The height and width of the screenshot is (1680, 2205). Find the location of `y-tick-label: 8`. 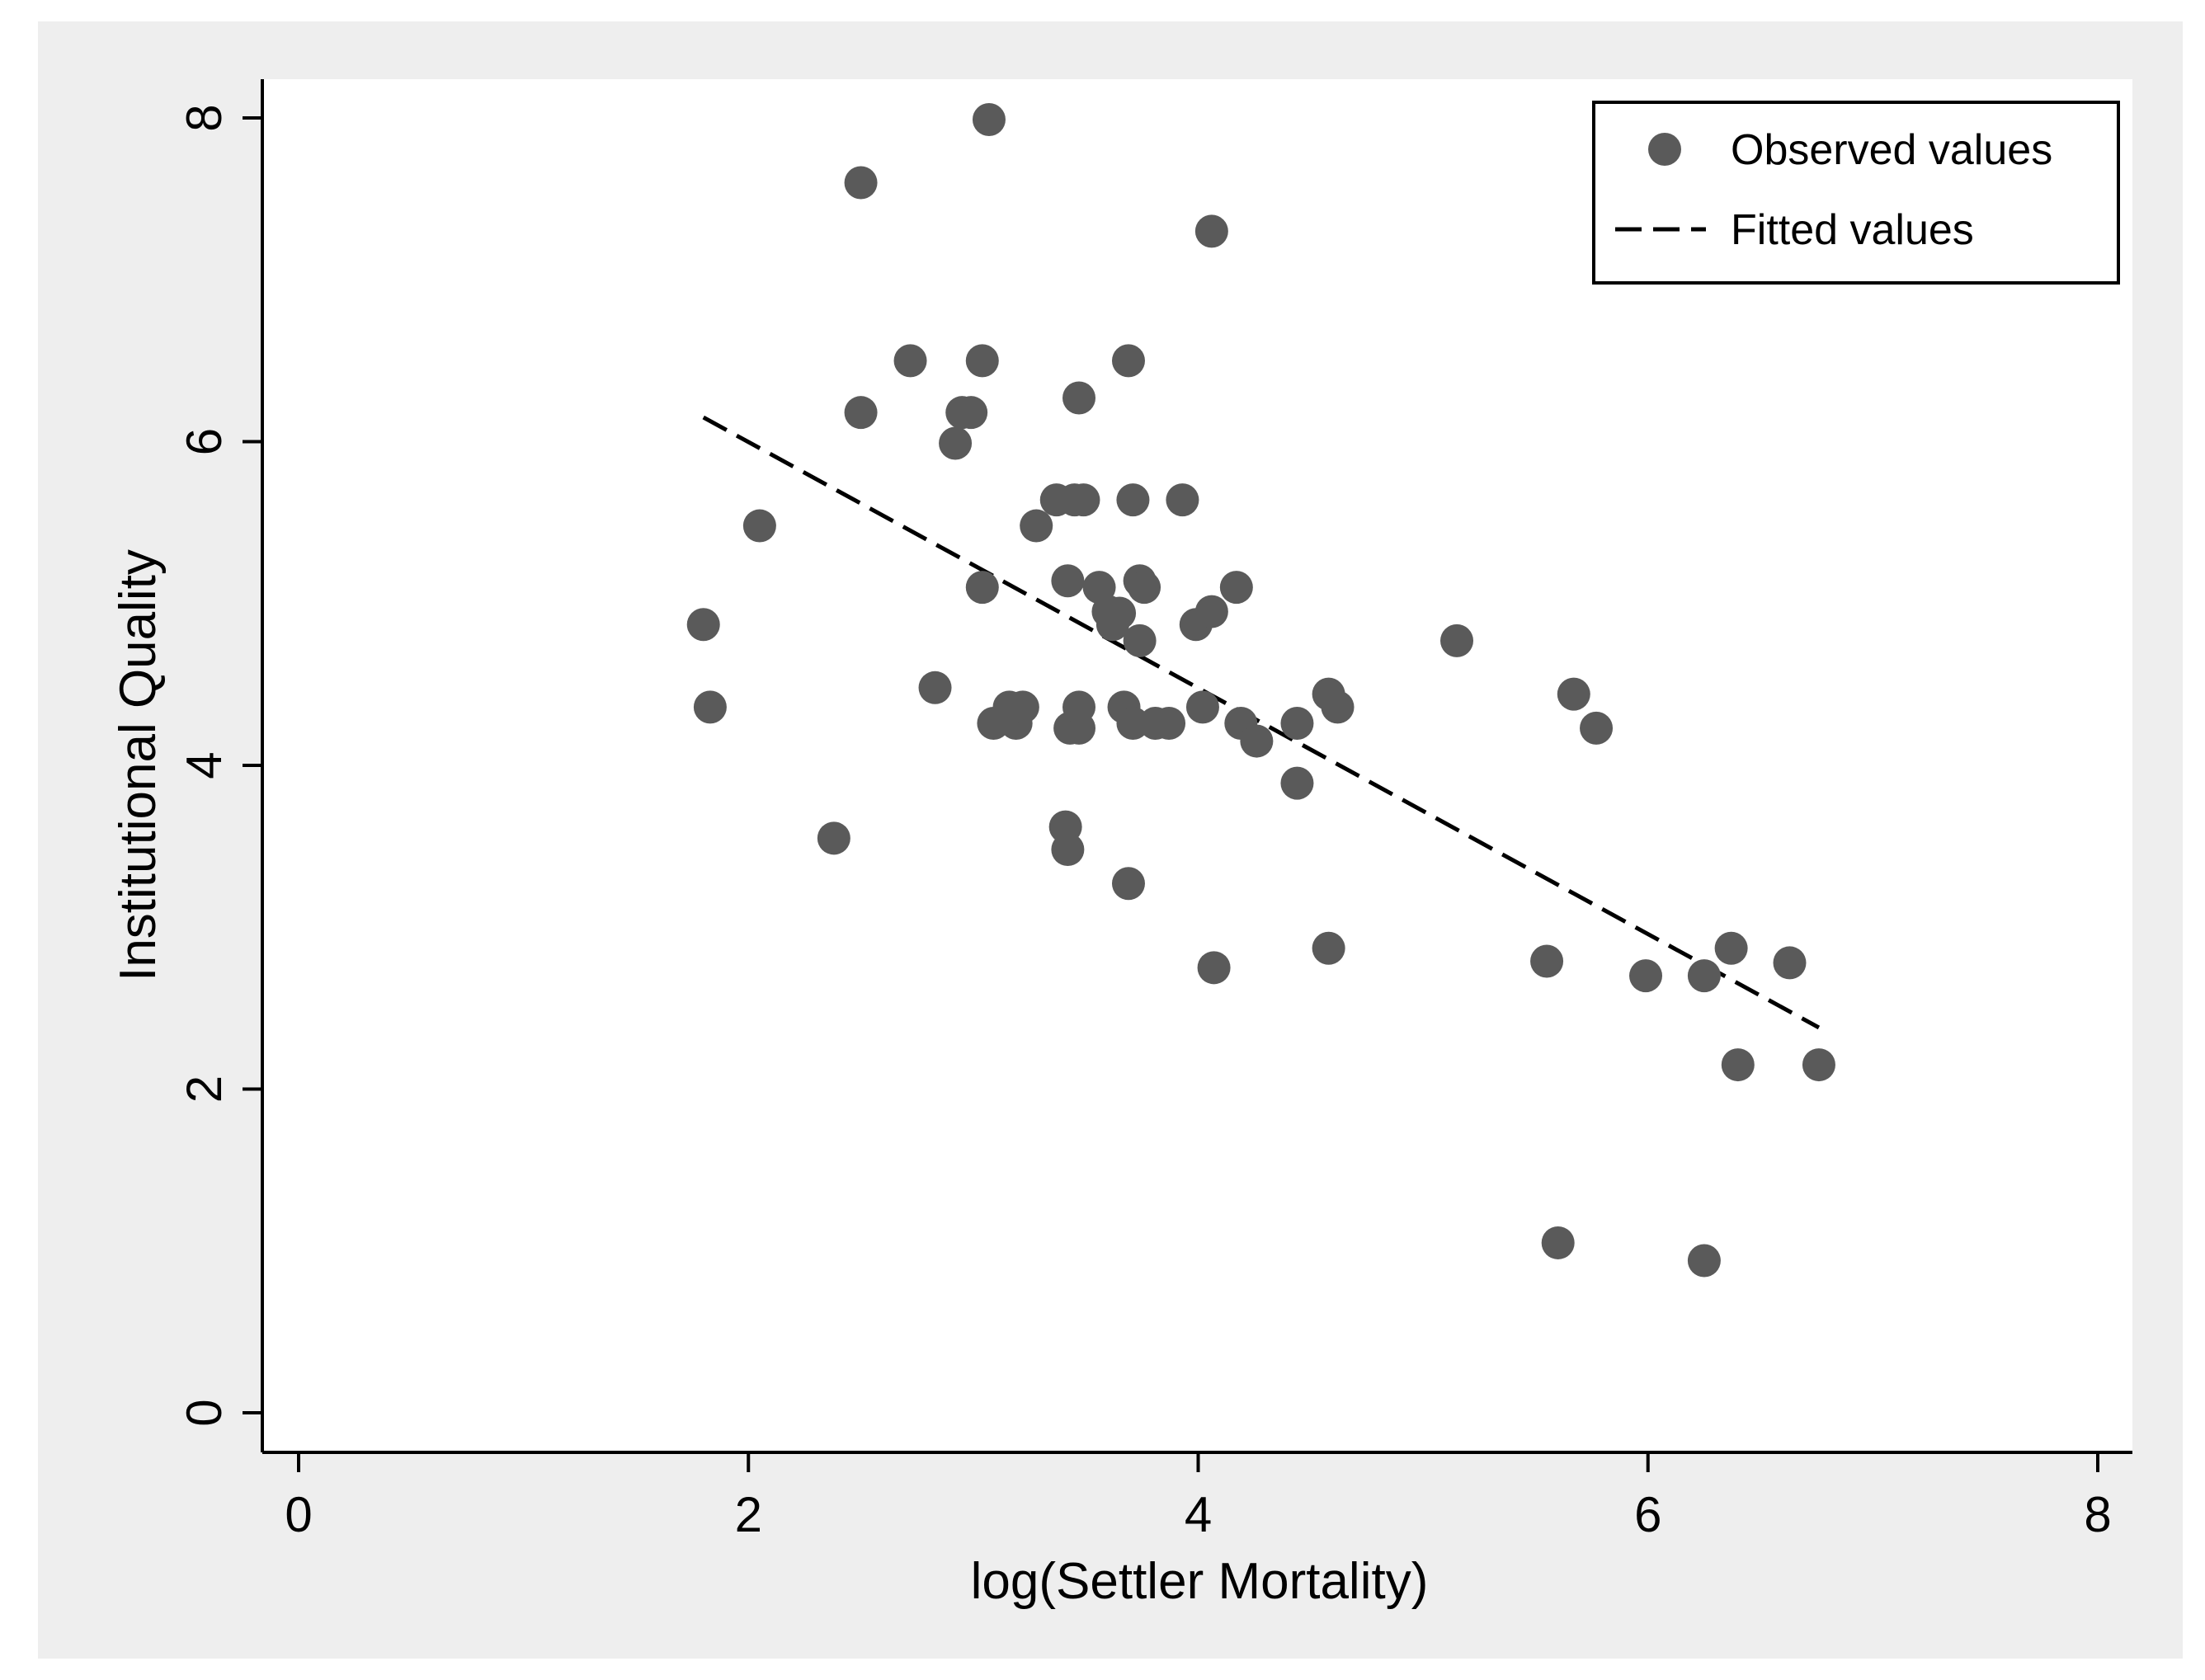

y-tick-label: 8 is located at coordinates (205, 117).